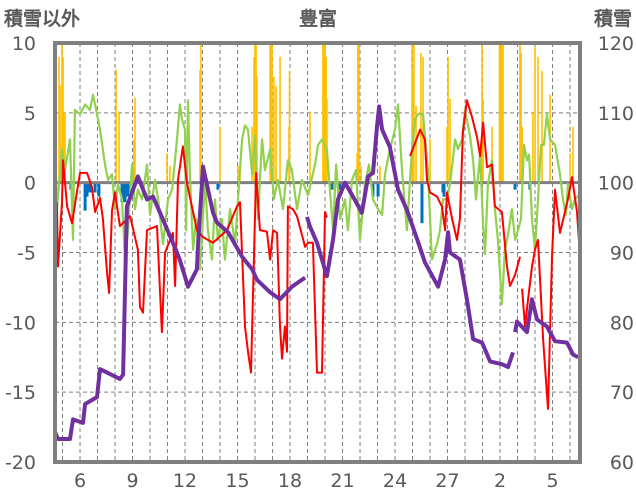 The image size is (636, 501). Describe the element at coordinates (20, 463) in the screenshot. I see `left-tick-label: -20` at that location.